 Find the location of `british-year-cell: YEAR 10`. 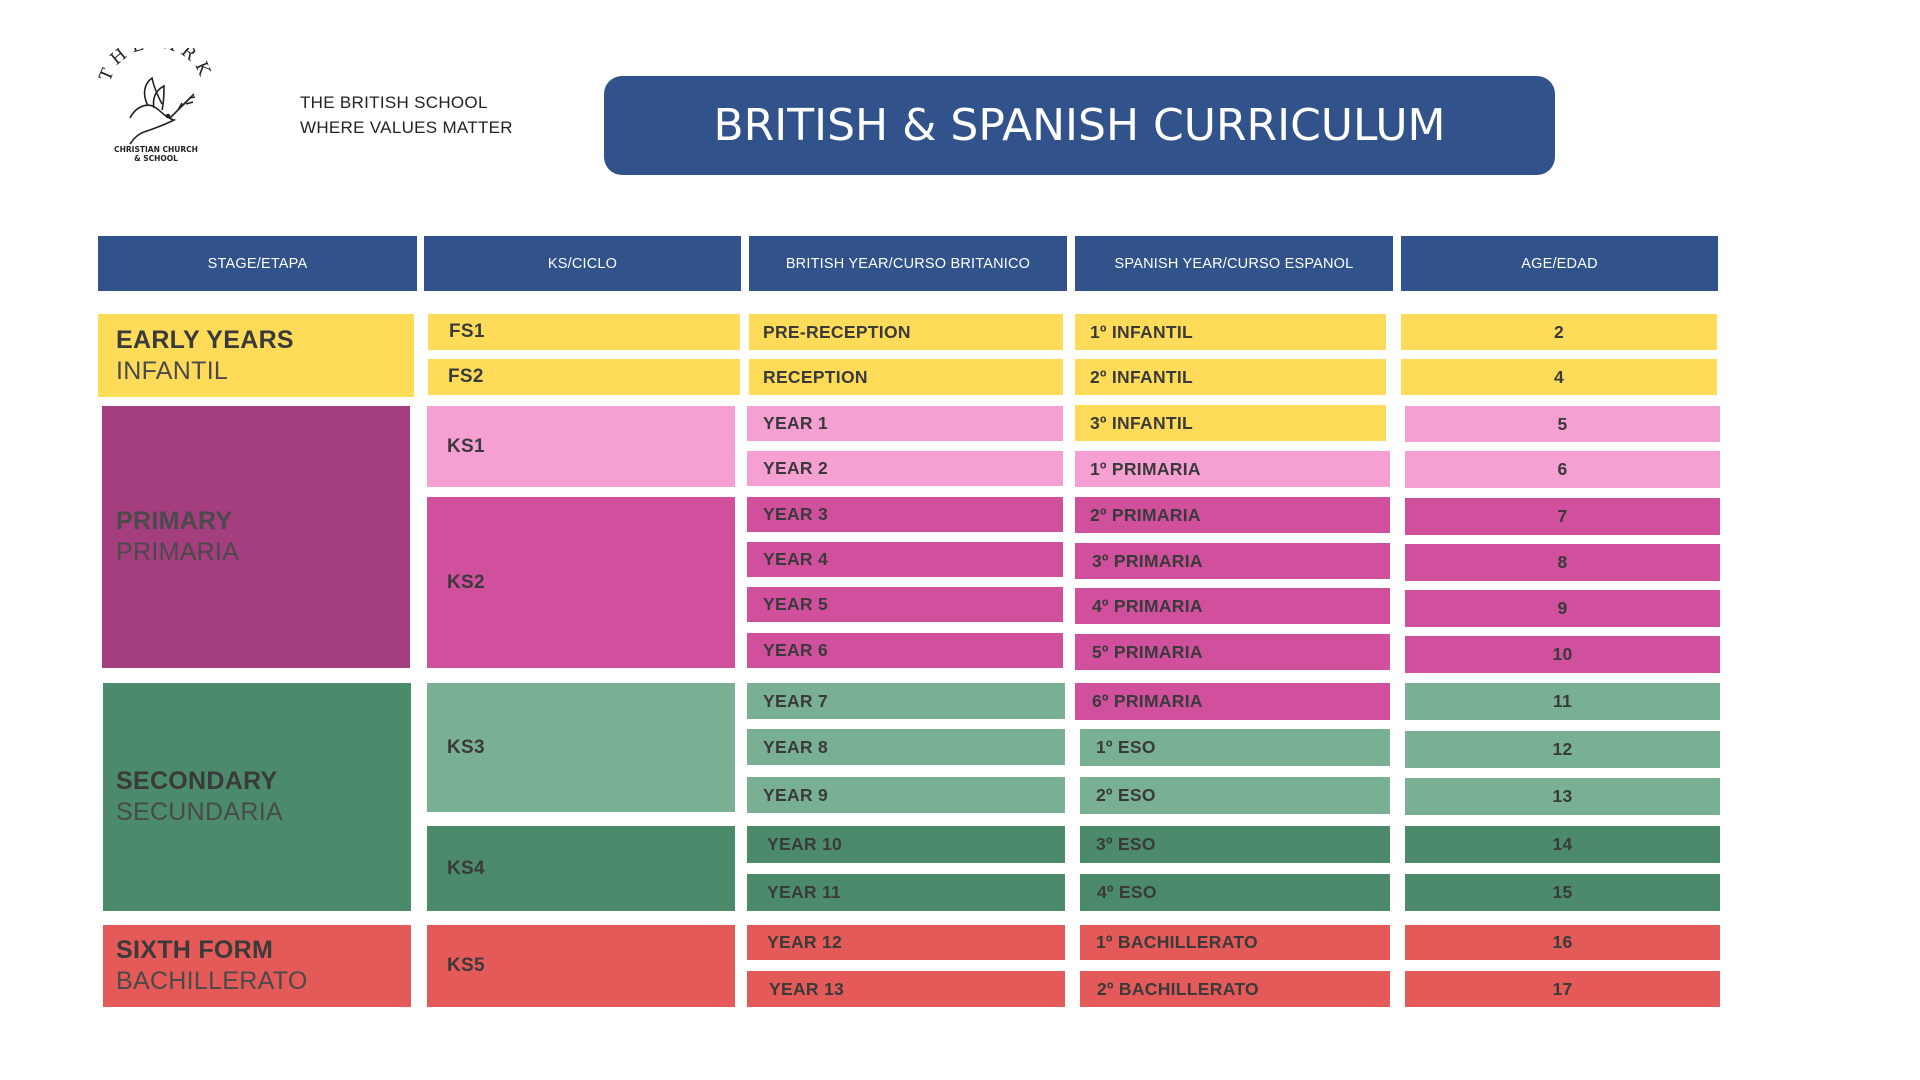

british-year-cell: YEAR 10 is located at coordinates (906, 844).